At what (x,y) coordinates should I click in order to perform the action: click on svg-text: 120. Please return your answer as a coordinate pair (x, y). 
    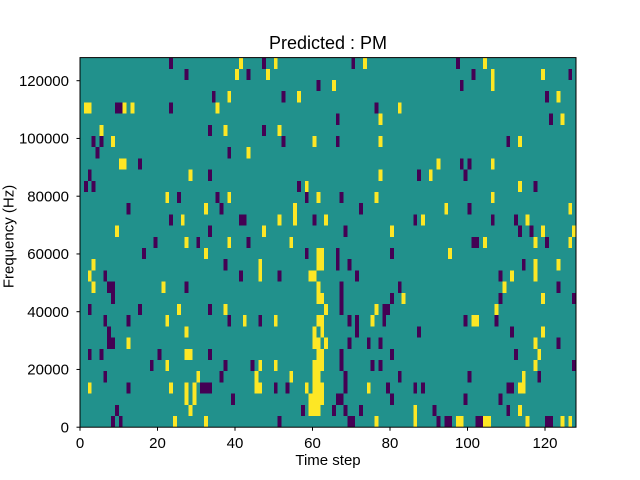
    Looking at the image, I should click on (544, 443).